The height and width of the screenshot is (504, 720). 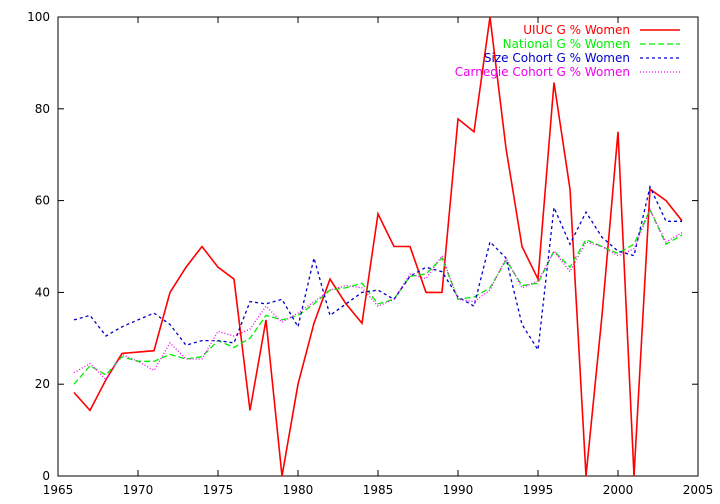 What do you see at coordinates (218, 490) in the screenshot?
I see `x-tick-label: 1975` at bounding box center [218, 490].